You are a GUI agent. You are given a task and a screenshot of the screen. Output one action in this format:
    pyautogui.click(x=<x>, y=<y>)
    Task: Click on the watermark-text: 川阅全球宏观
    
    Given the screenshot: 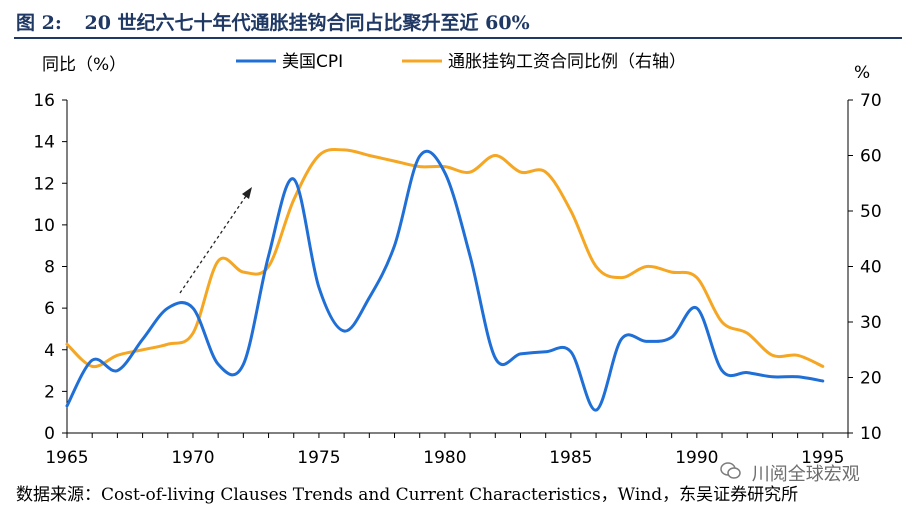 What is the action you would take?
    pyautogui.click(x=805, y=474)
    